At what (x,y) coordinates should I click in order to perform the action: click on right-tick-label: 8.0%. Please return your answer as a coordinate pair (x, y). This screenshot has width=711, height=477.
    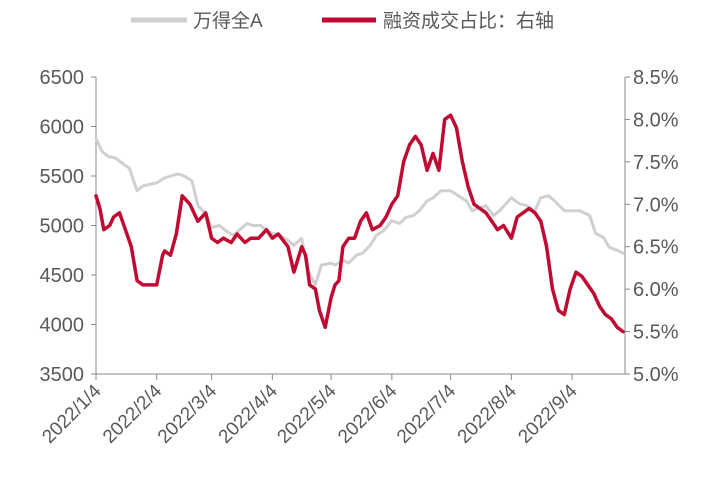
    Looking at the image, I should click on (656, 120).